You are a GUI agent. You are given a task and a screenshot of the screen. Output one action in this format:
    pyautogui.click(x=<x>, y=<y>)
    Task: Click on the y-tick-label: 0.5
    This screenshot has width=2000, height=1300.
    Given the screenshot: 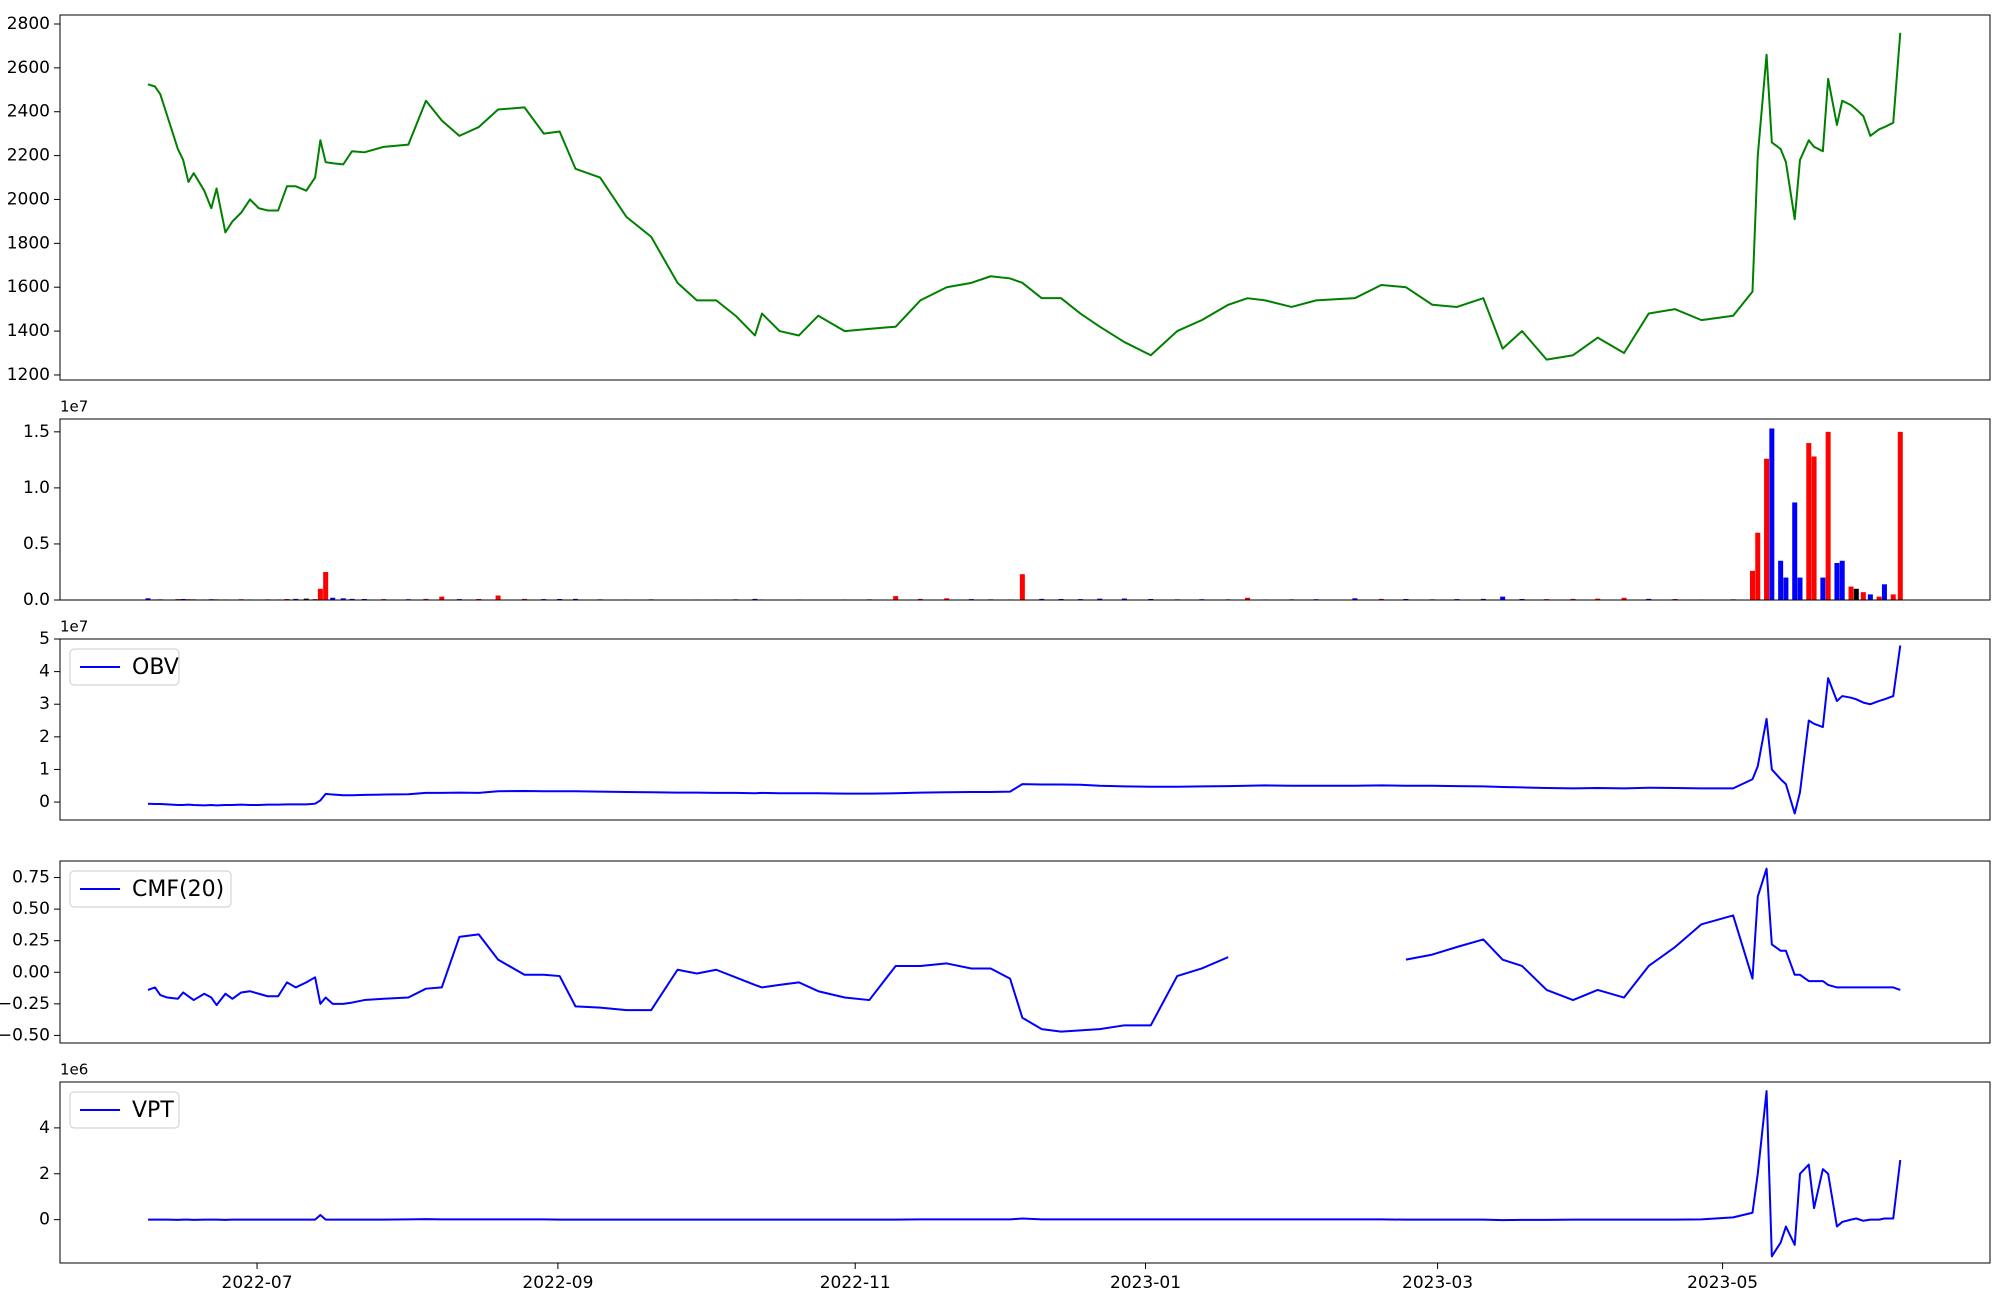 What is the action you would take?
    pyautogui.click(x=36, y=544)
    